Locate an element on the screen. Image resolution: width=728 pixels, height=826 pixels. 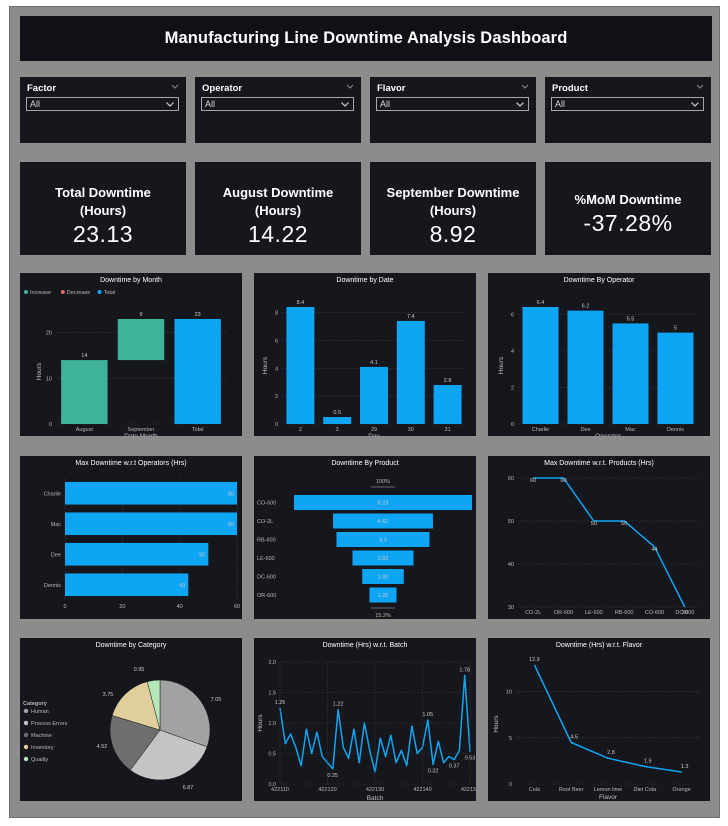
factor-dropdown: All is located at coordinates (102, 104).